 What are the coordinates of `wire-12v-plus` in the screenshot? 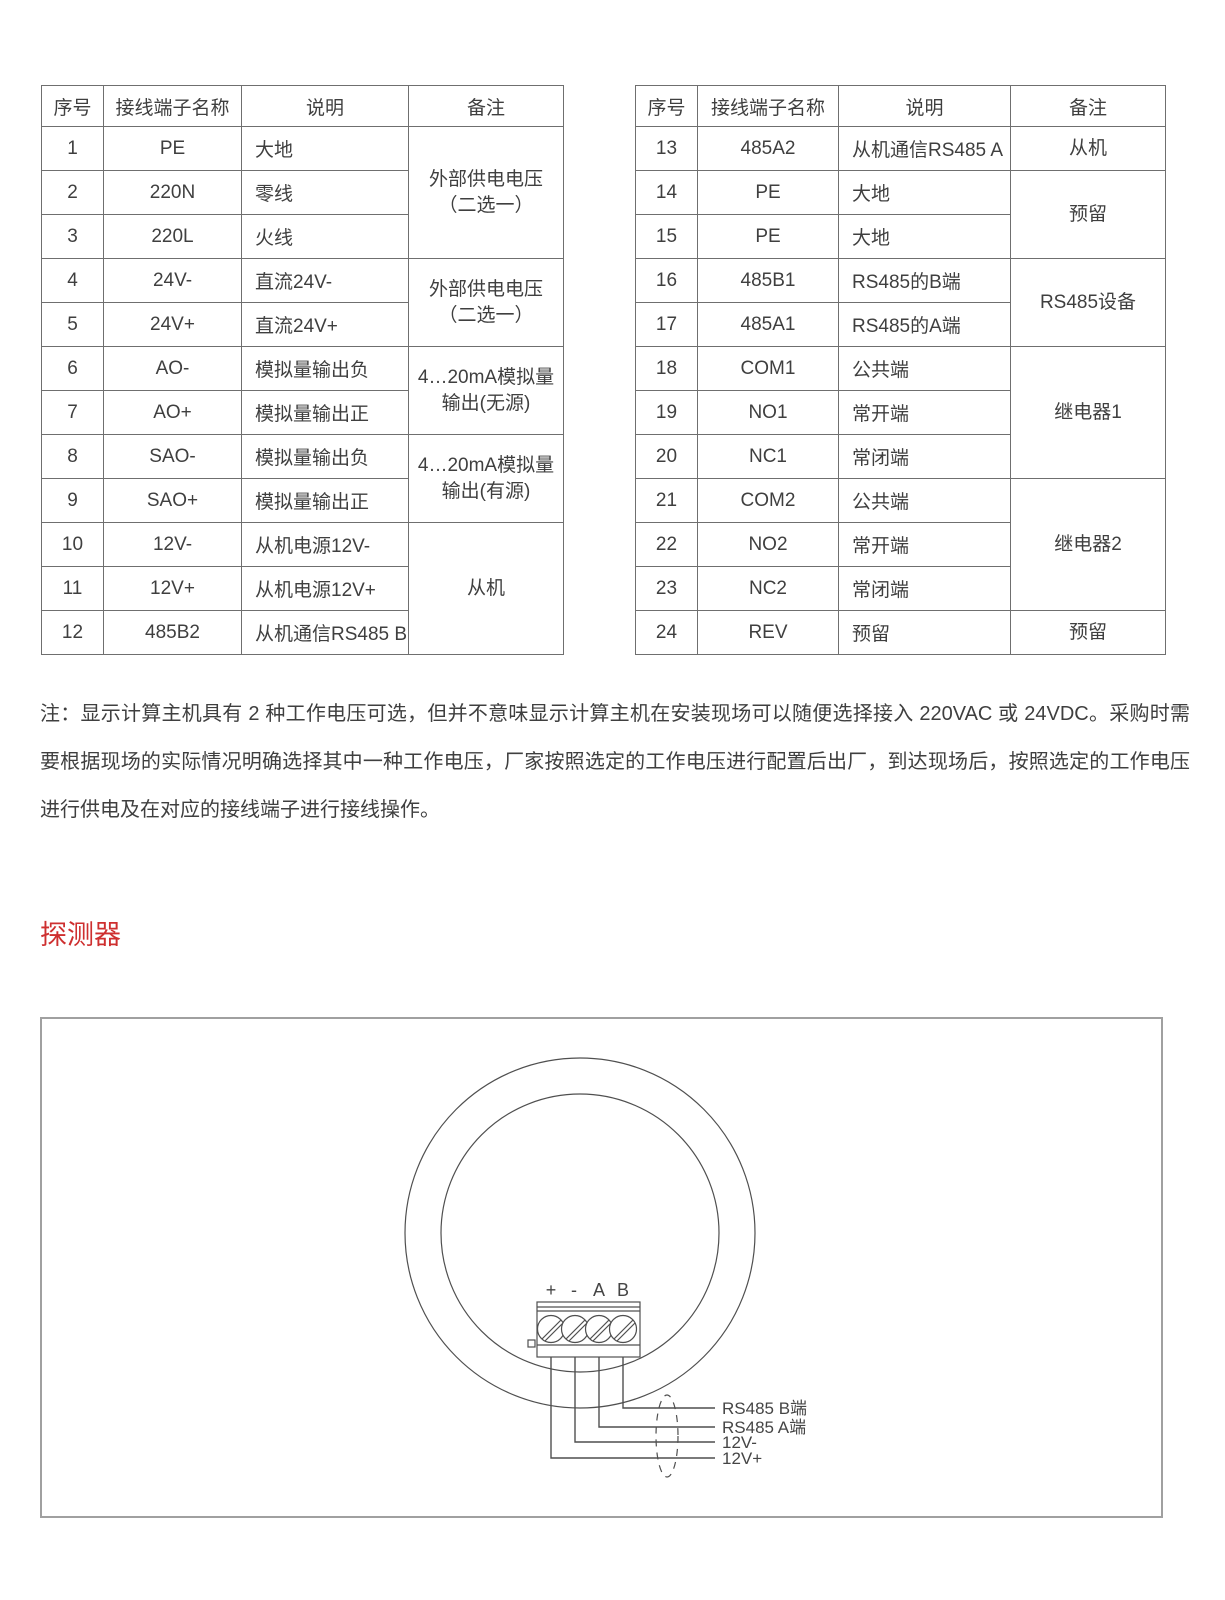 It's located at (632, 1396).